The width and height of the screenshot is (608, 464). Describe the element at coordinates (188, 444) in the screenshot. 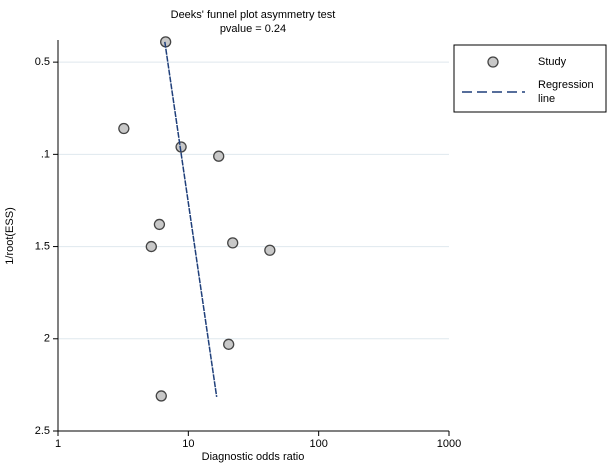

I see `x-tick-label: 10` at that location.